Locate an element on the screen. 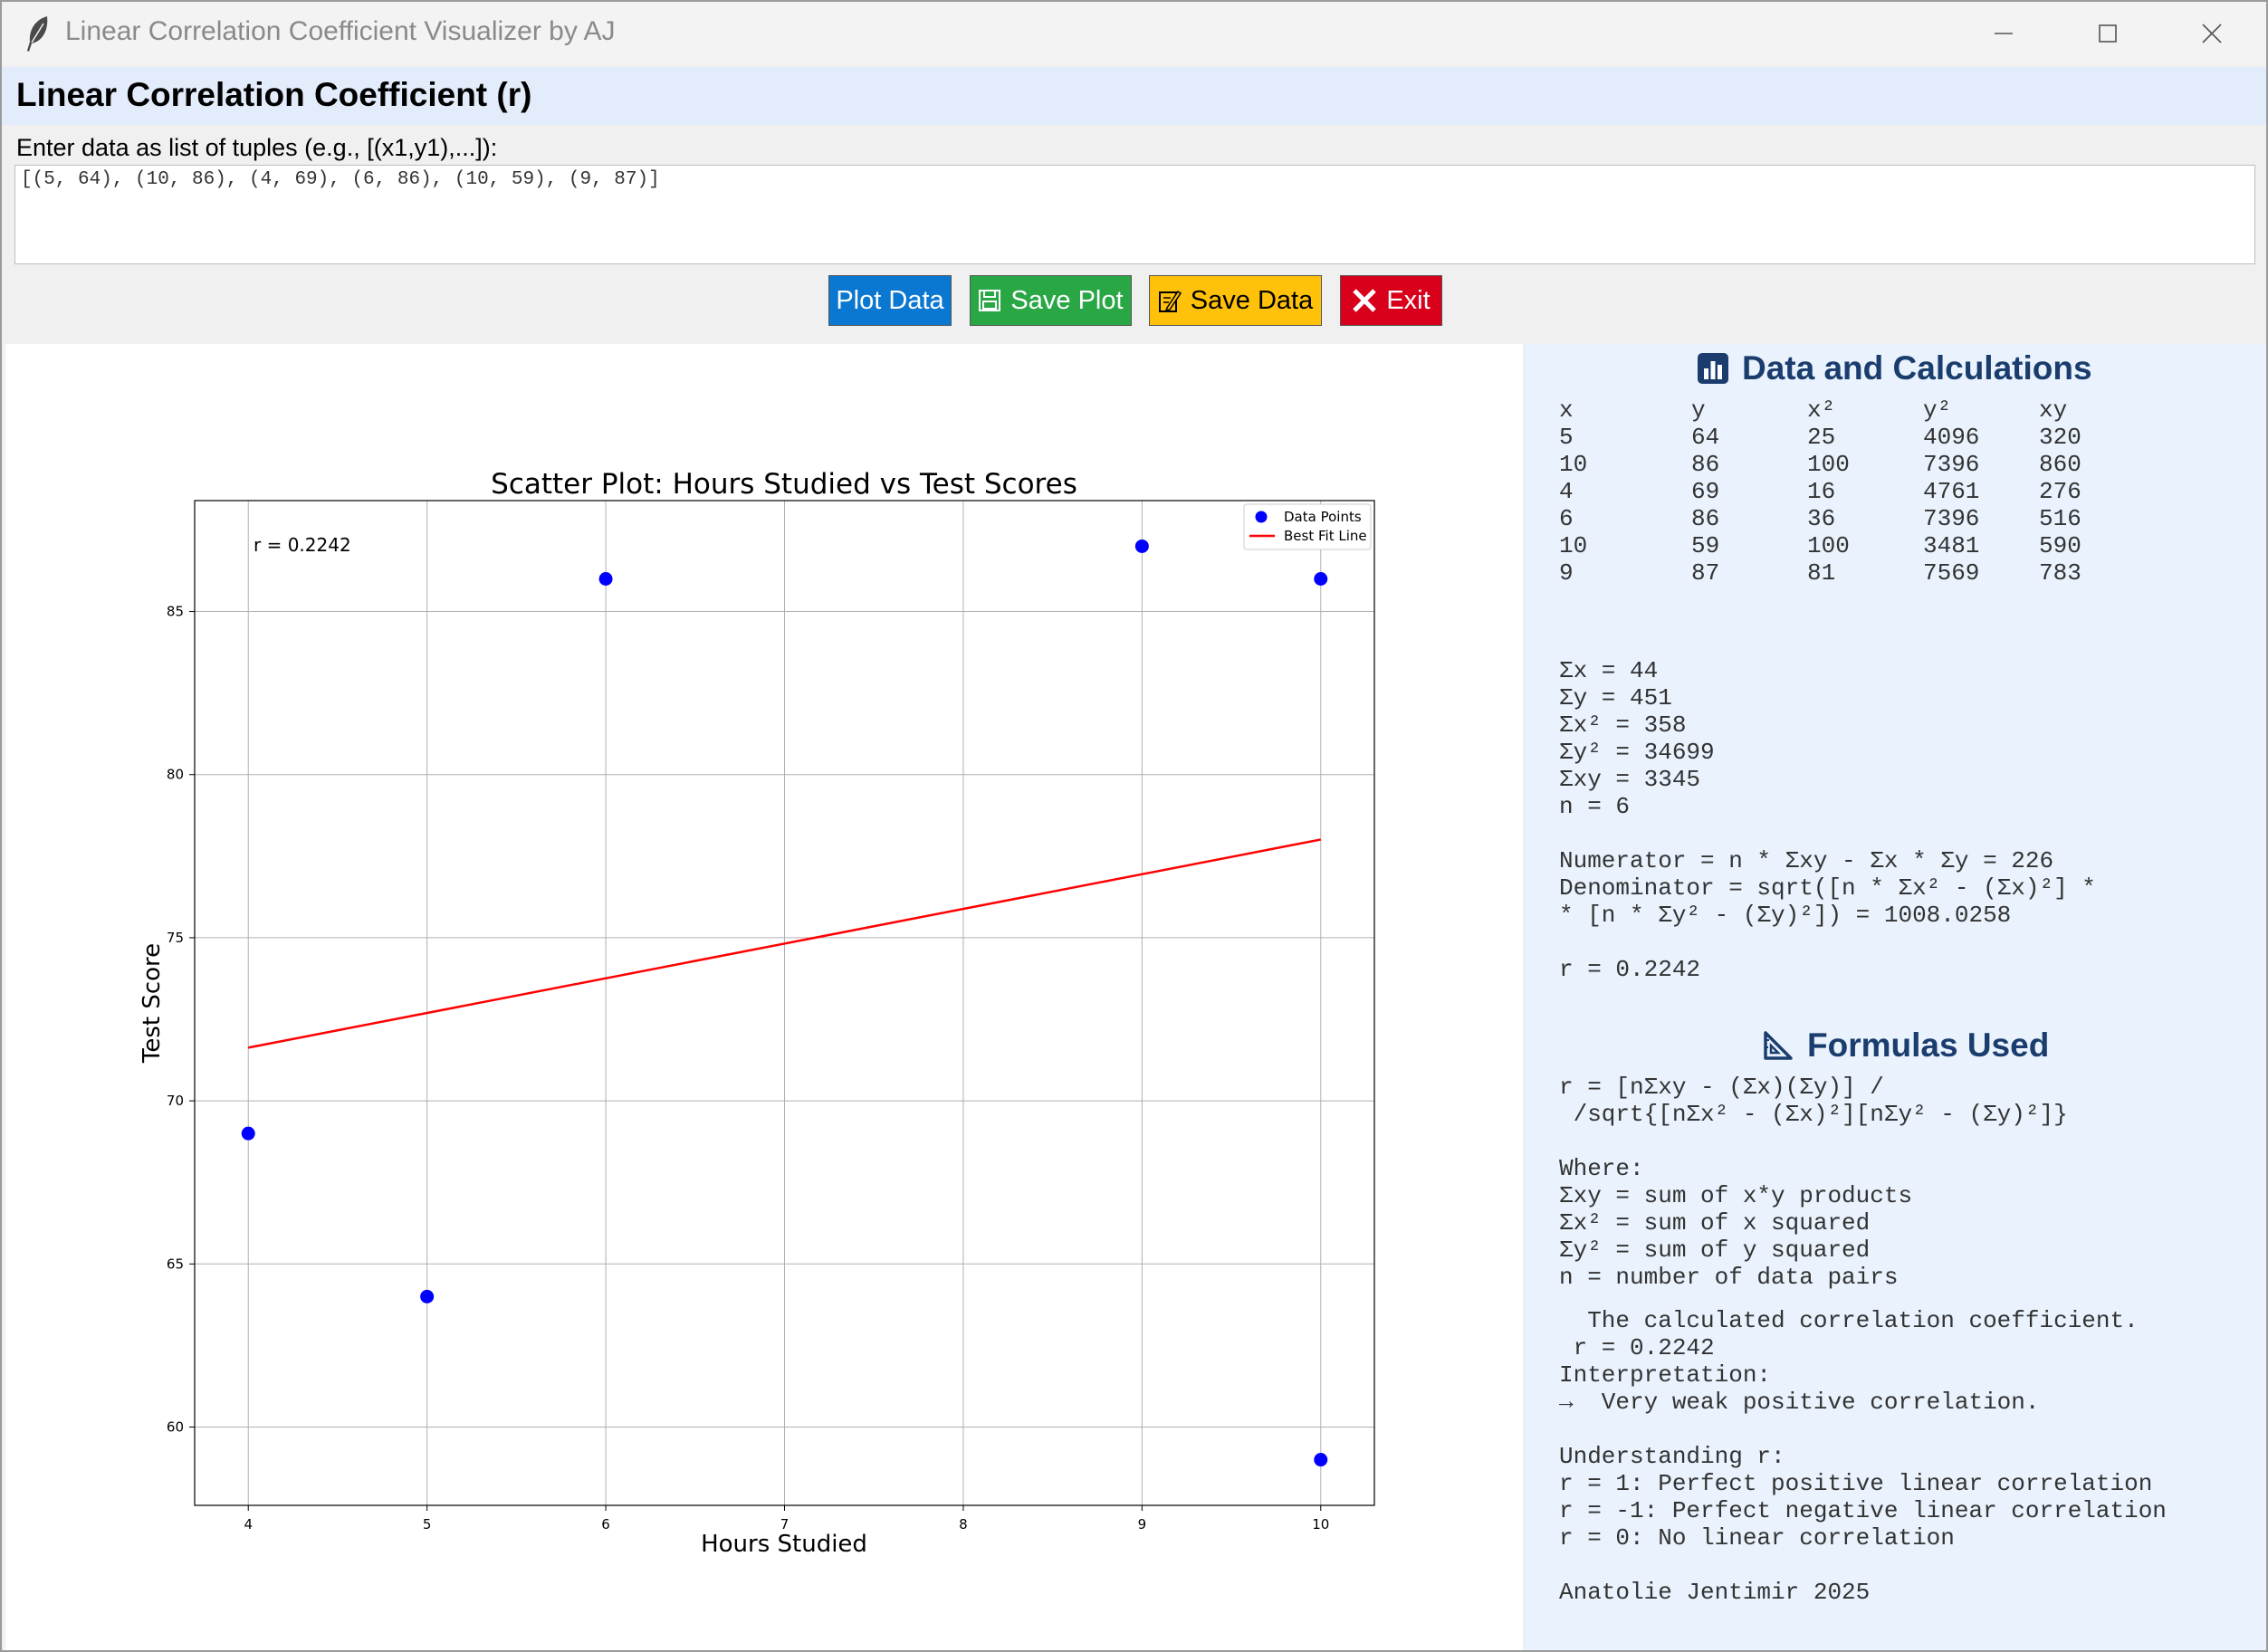 Image resolution: width=2268 pixels, height=1652 pixels. plot-data-label: Plot Data is located at coordinates (890, 300).